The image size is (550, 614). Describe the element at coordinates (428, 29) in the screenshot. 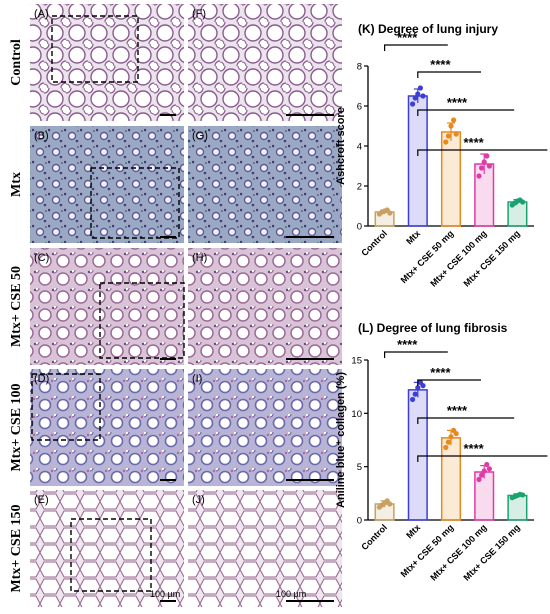

I see `chart-title: (K) Degree of lung injury` at that location.